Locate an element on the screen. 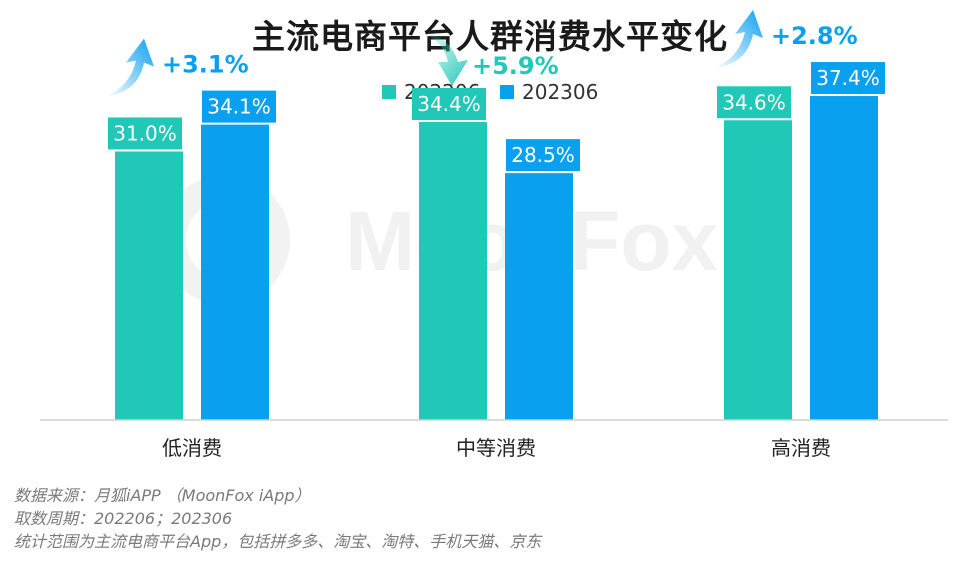 This screenshot has height=568, width=980. data-label-202306-0: 34.1% is located at coordinates (239, 107).